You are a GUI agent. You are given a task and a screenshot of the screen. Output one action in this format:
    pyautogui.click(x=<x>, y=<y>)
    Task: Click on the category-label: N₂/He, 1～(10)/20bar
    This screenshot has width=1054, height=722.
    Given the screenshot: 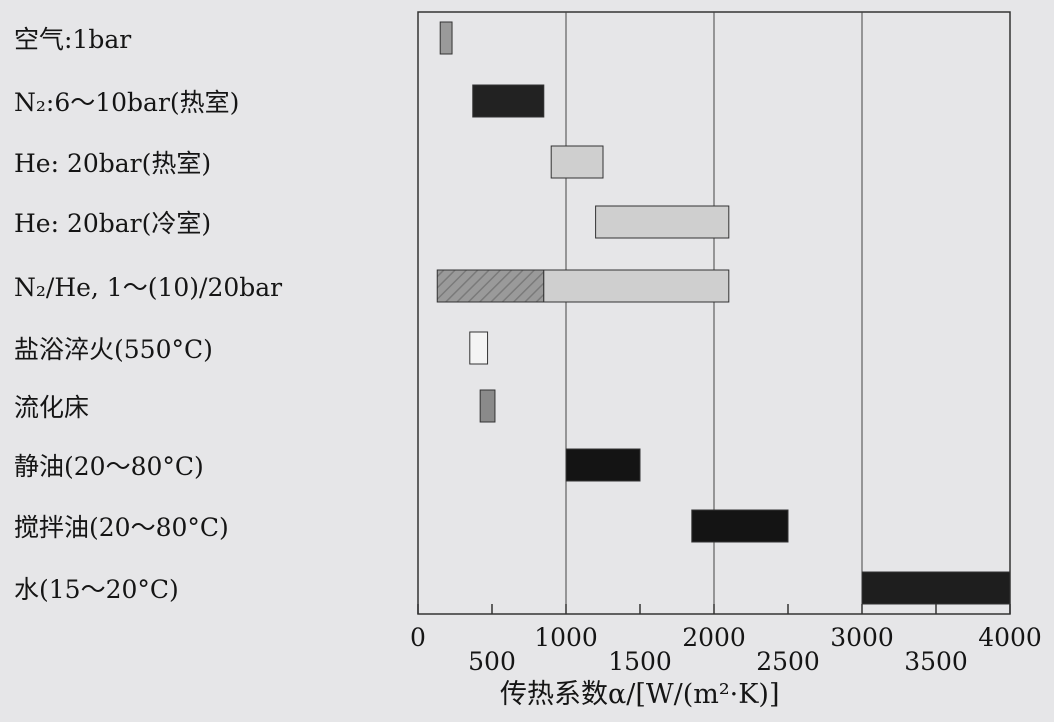 What is the action you would take?
    pyautogui.click(x=148, y=287)
    